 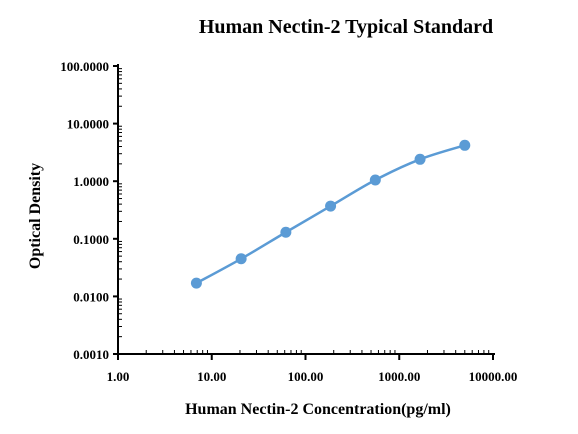 I want to click on y-tick-label: 0.0100, so click(x=91, y=296).